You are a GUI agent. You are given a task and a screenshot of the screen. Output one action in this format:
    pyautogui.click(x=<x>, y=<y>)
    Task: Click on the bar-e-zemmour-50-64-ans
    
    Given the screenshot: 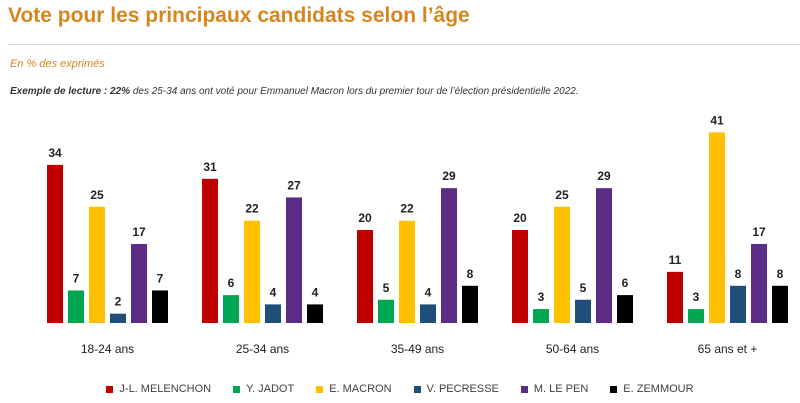 What is the action you would take?
    pyautogui.click(x=625, y=309)
    